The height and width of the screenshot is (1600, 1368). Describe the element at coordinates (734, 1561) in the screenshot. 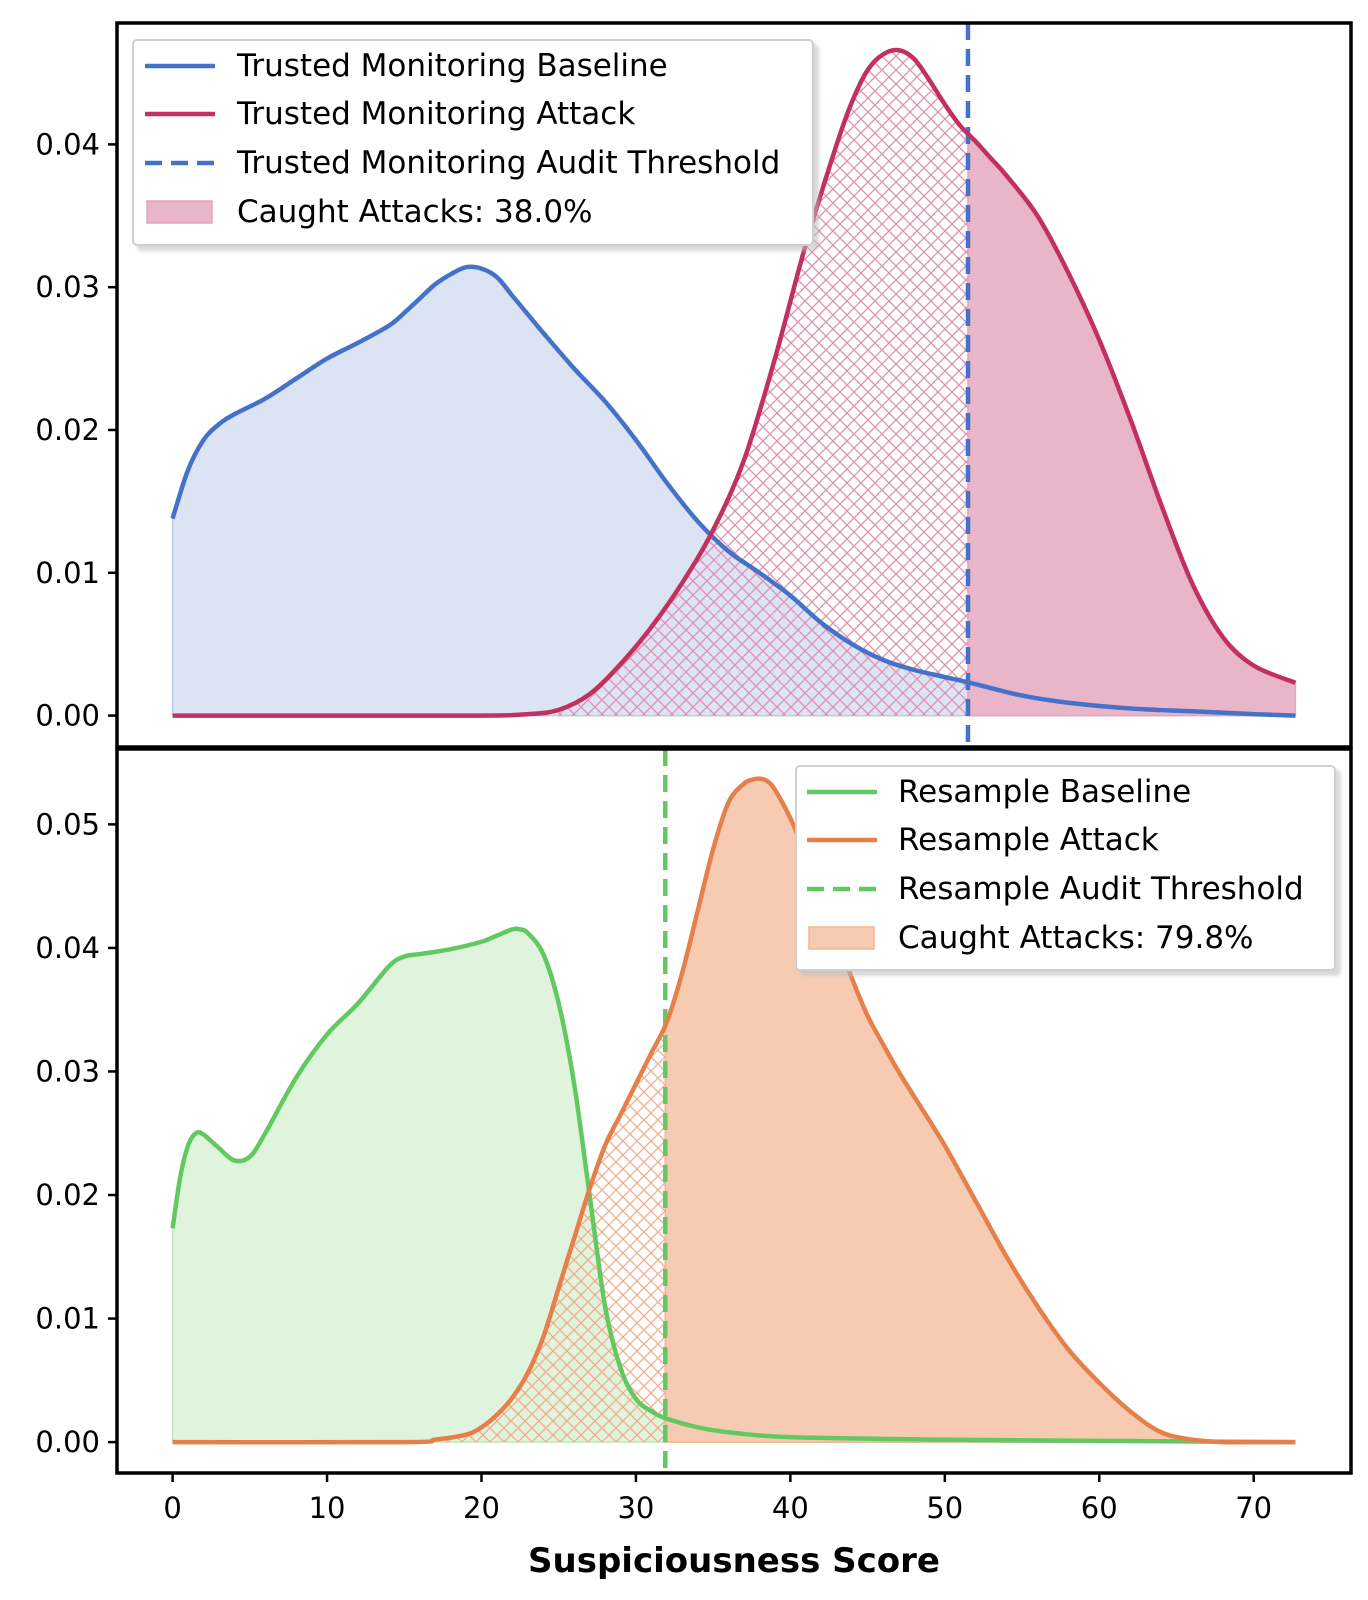

I see `x-axis-label: Suspiciousness Score` at that location.